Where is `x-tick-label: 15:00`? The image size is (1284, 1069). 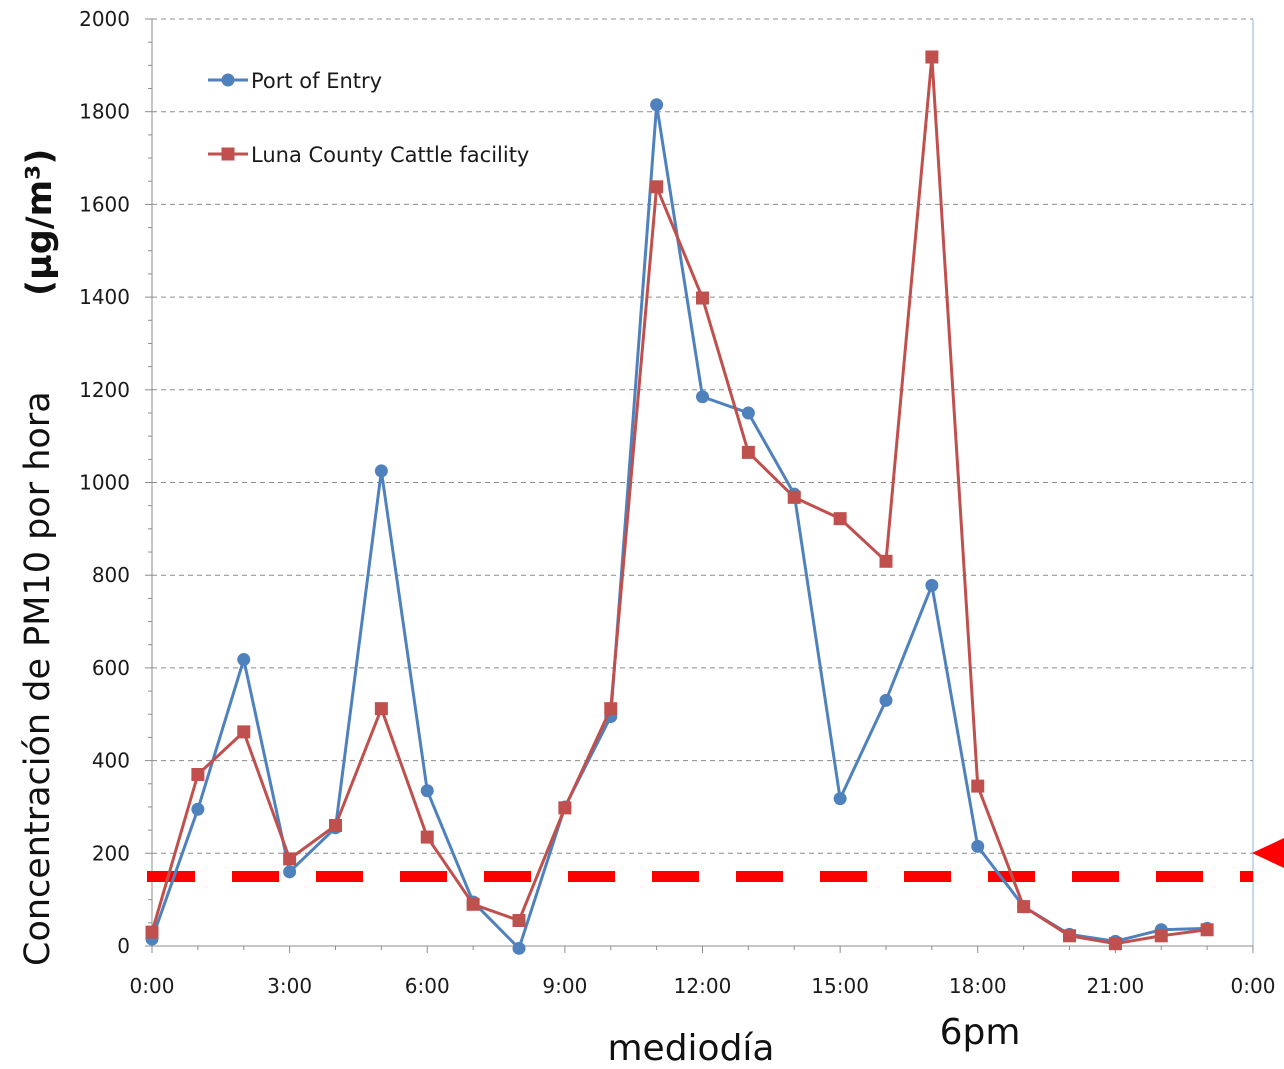
x-tick-label: 15:00 is located at coordinates (840, 986).